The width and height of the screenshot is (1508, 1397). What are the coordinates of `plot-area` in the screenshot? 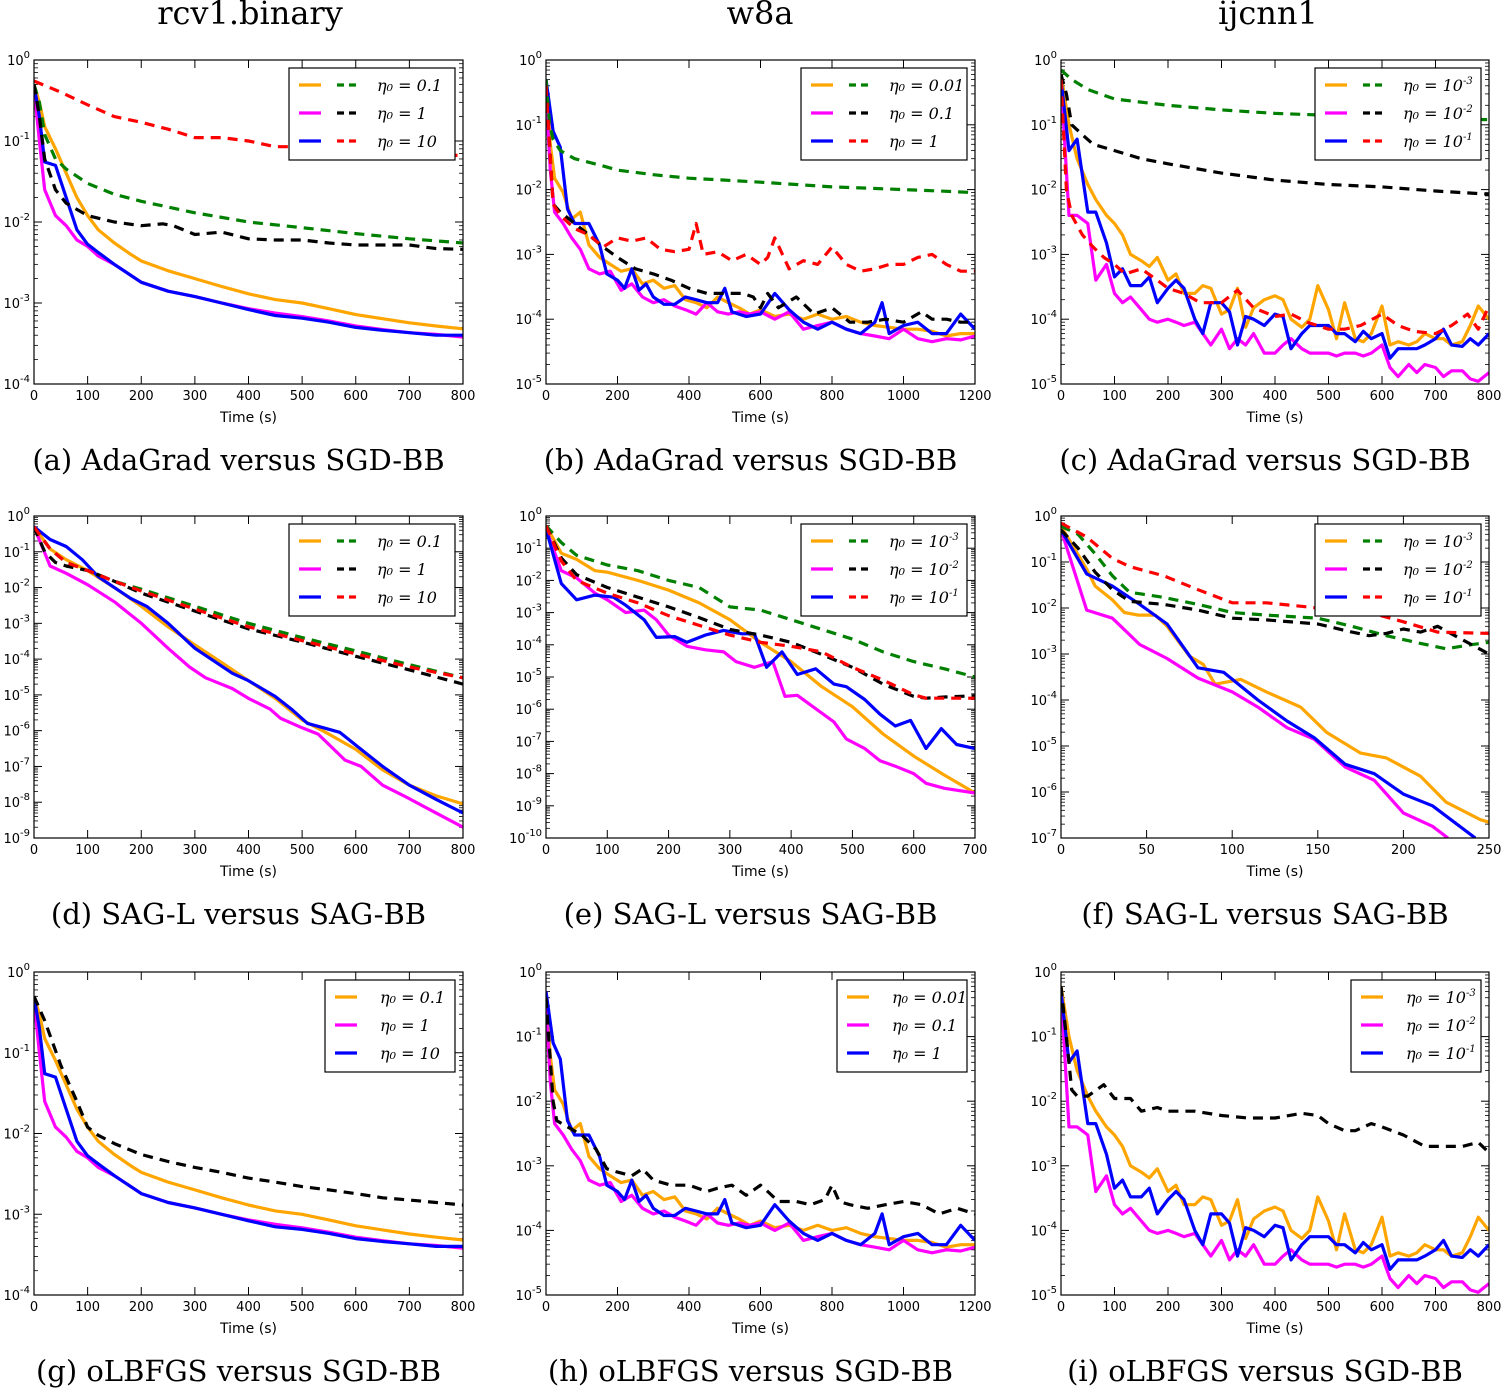 It's located at (1275, 1140).